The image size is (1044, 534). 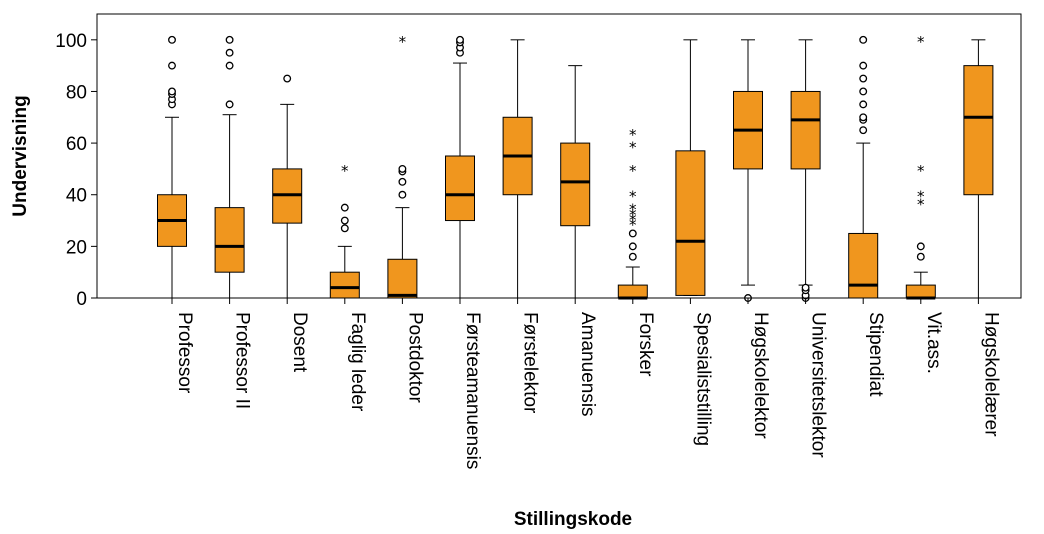 I want to click on x-tick-label: Førstelektor, so click(x=530, y=363).